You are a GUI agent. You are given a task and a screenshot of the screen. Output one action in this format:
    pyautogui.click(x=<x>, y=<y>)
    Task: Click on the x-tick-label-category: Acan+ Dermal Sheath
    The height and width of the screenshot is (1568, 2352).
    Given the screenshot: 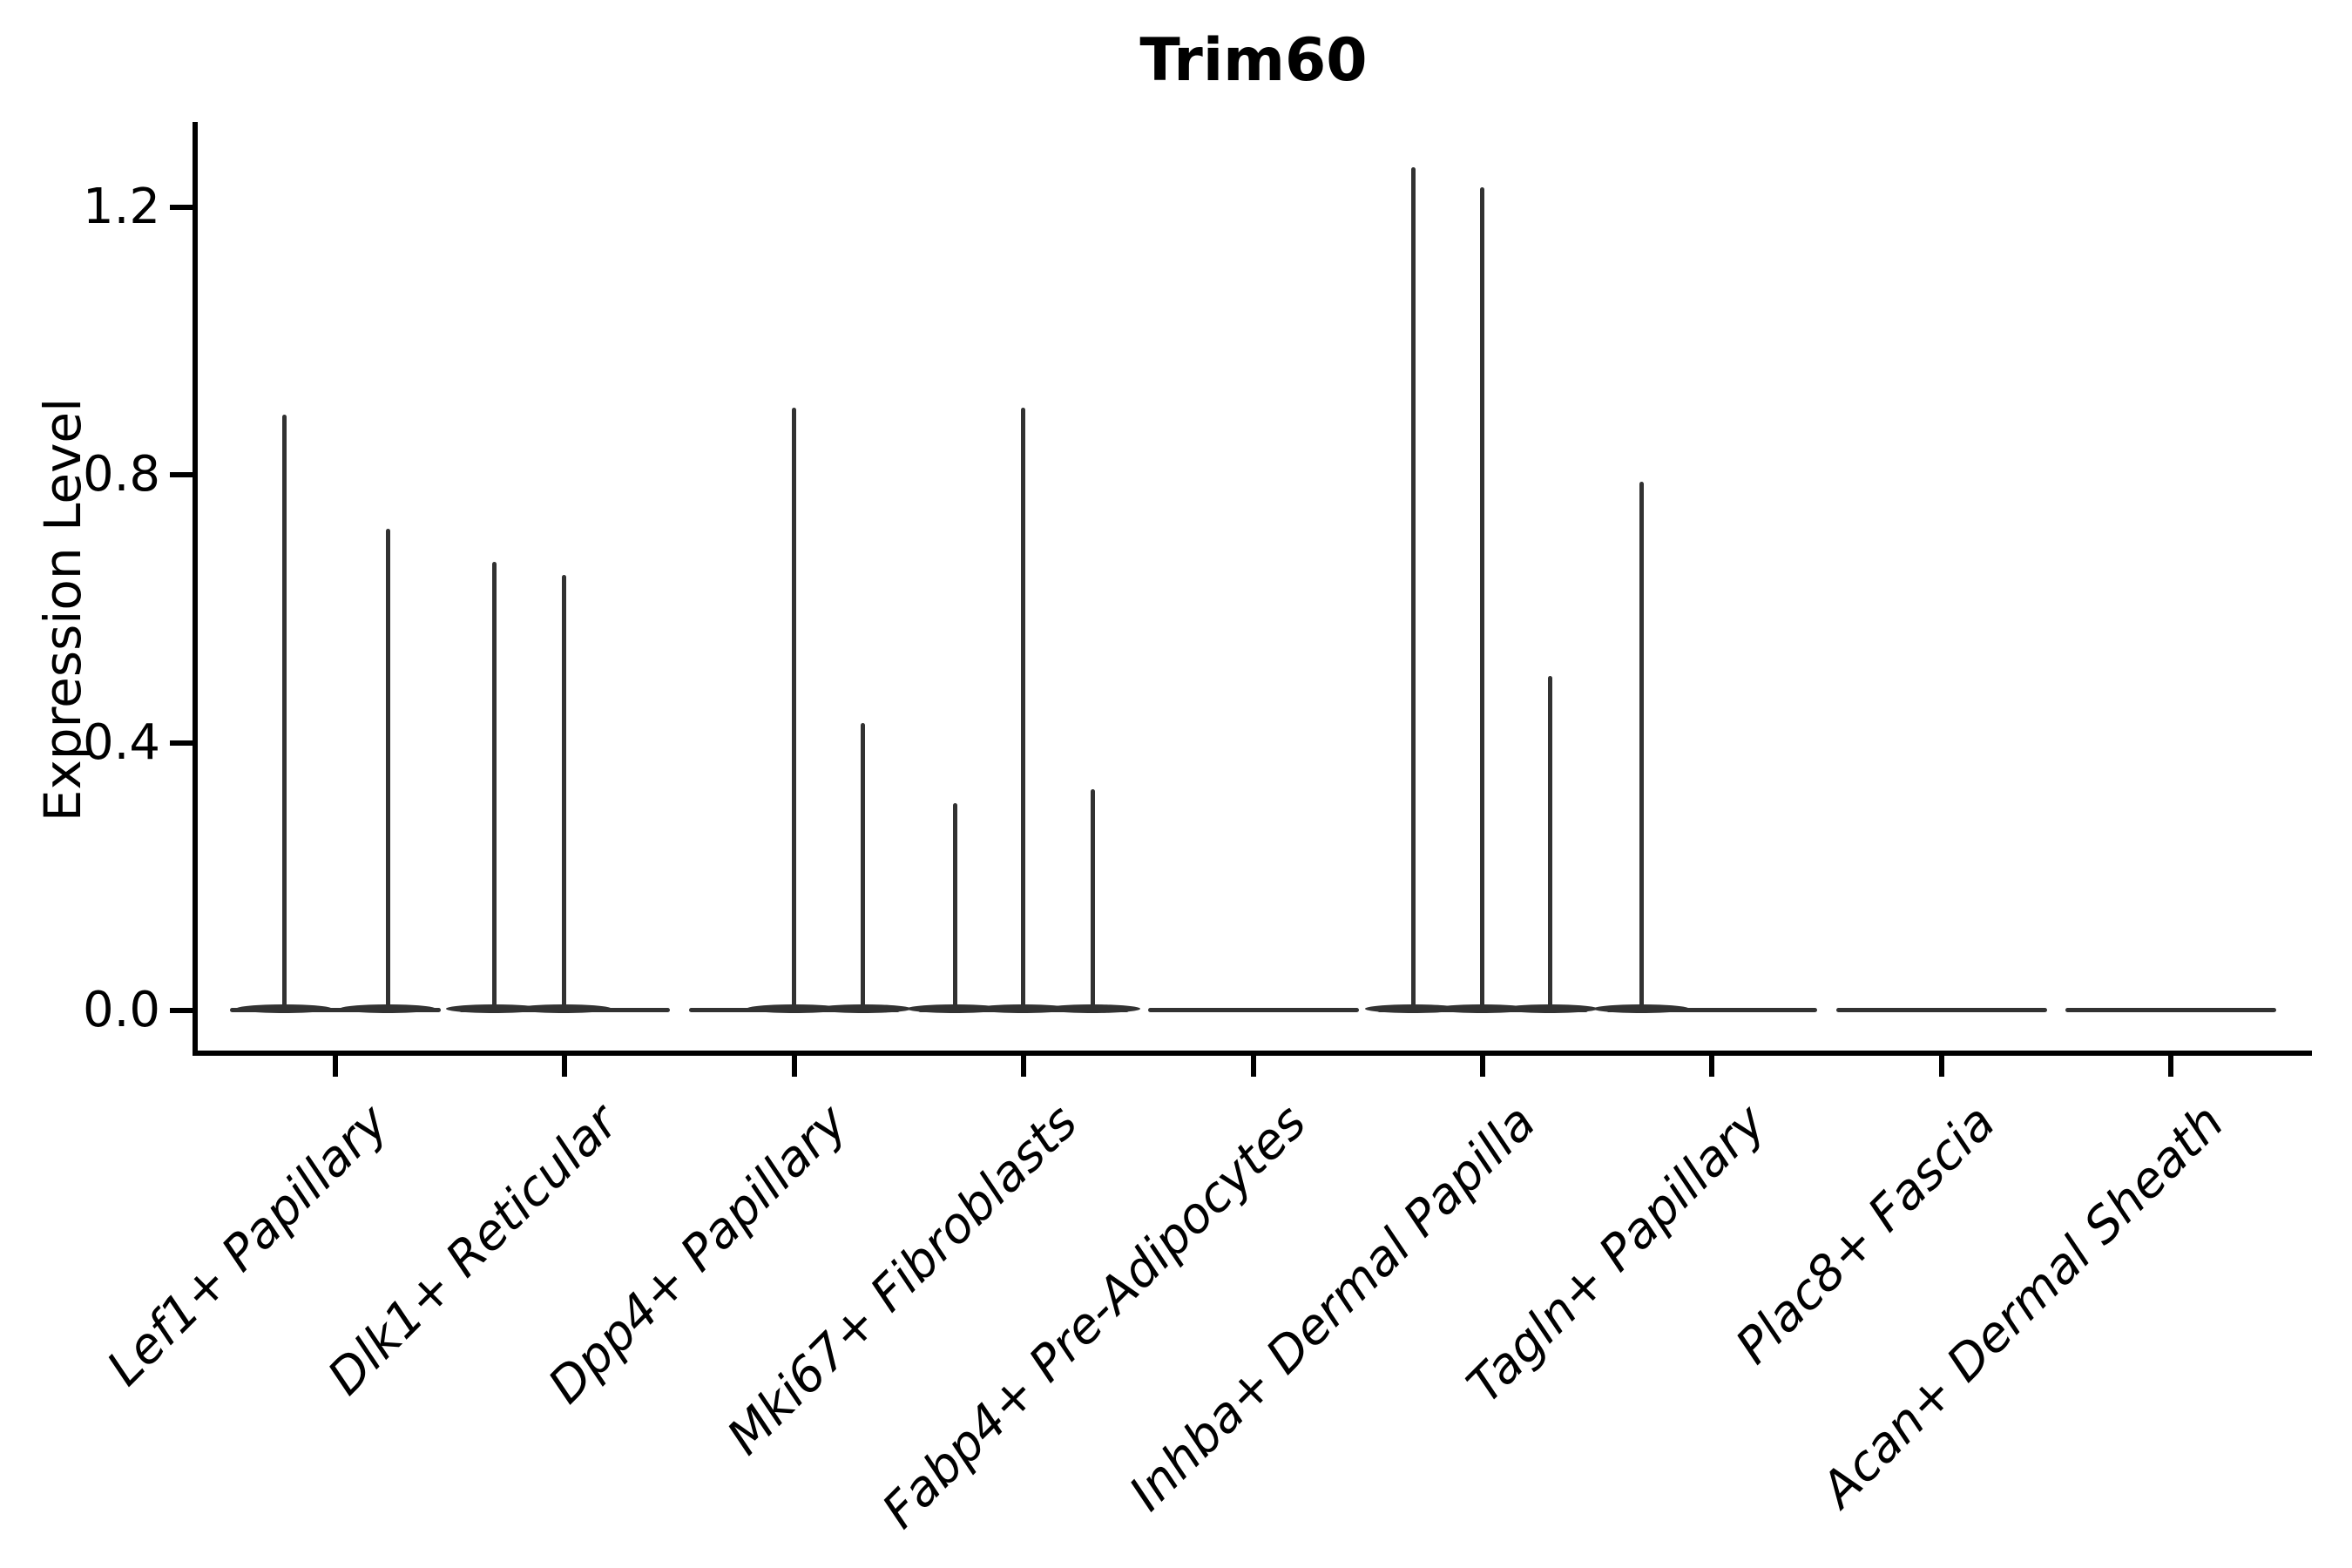 What is the action you would take?
    pyautogui.click(x=2023, y=1305)
    